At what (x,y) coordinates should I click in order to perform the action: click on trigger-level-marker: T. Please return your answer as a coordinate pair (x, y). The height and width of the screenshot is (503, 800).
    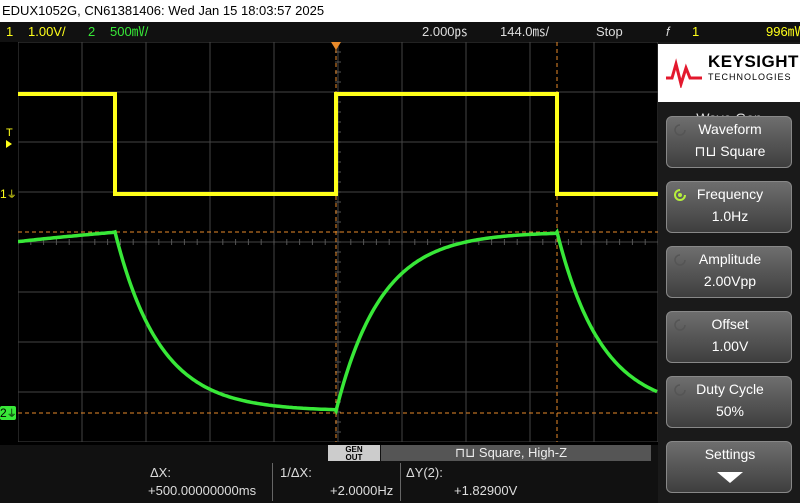
    Looking at the image, I should click on (9, 138).